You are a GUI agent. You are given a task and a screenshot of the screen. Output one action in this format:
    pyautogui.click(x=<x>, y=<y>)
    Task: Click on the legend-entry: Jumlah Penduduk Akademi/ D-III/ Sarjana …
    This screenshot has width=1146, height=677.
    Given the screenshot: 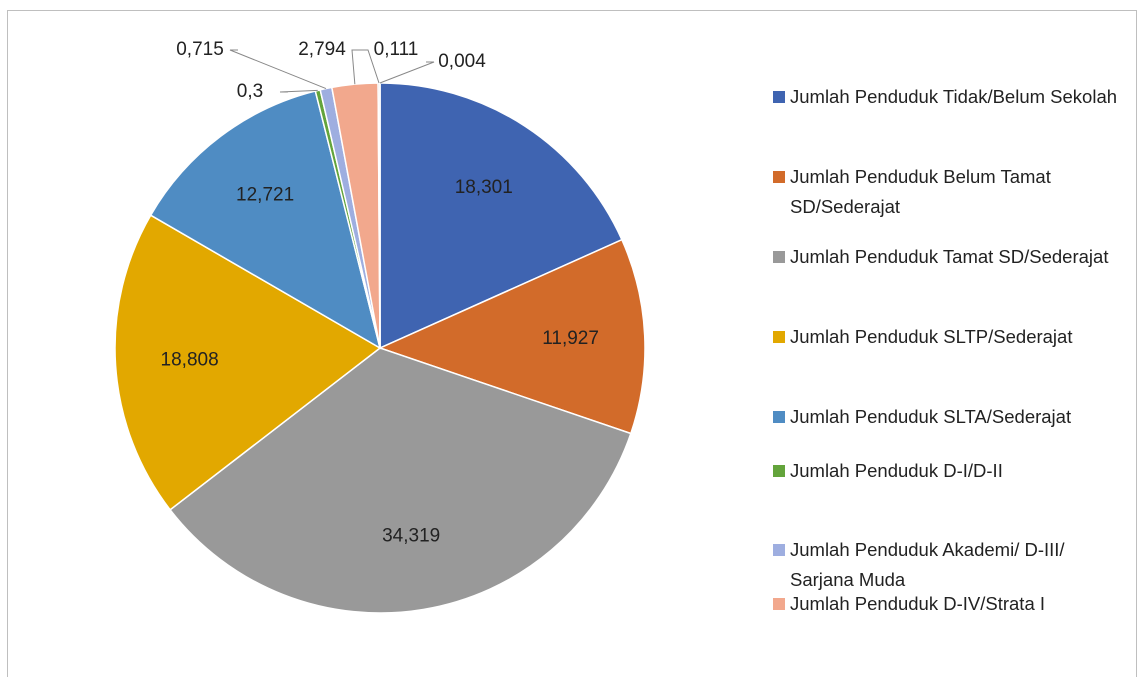 What is the action you would take?
    pyautogui.click(x=950, y=565)
    